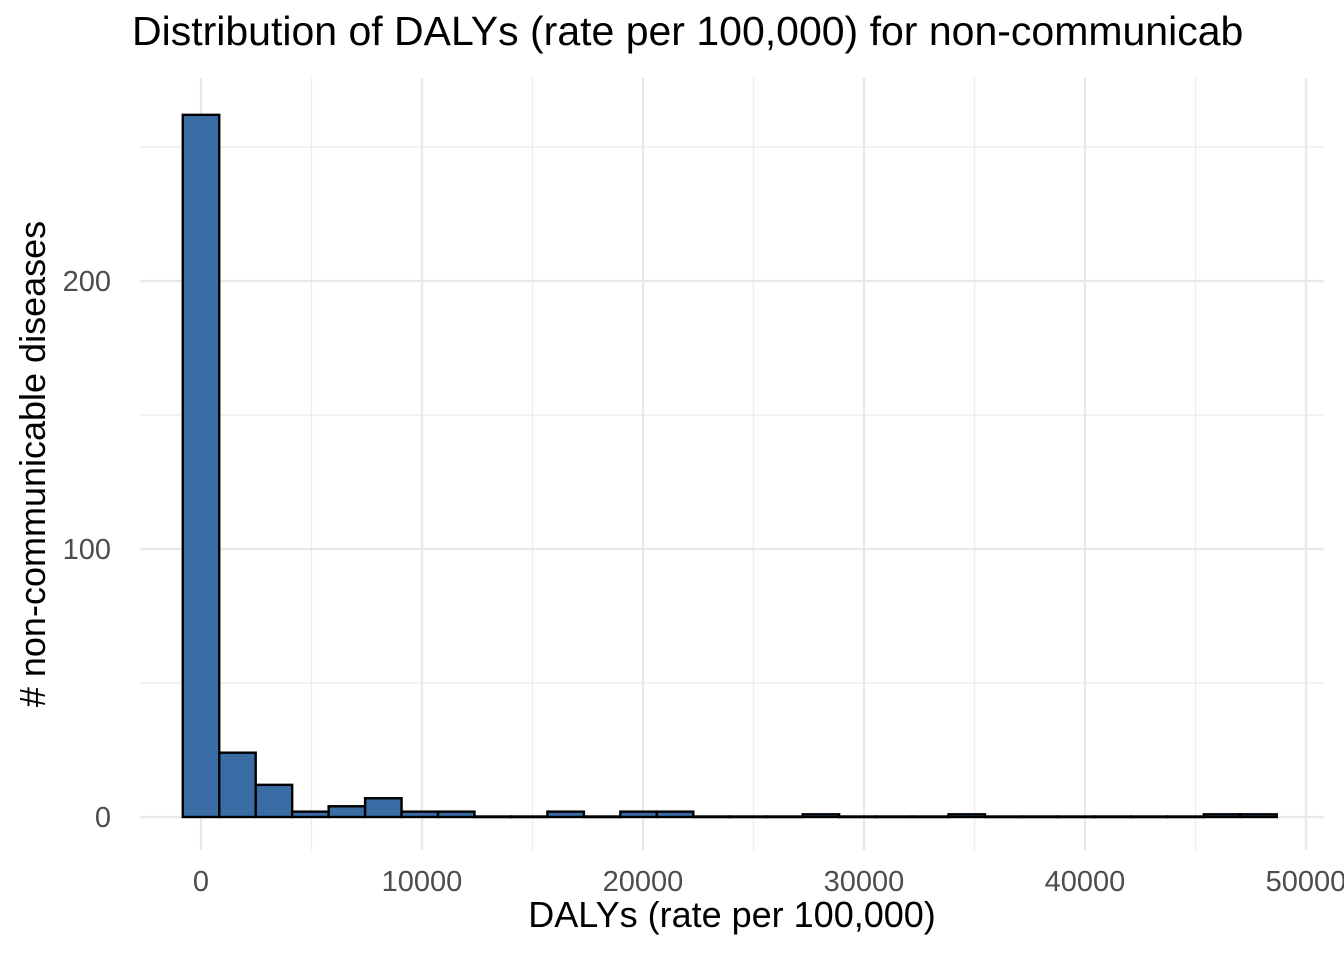 The image size is (1344, 960). What do you see at coordinates (201, 882) in the screenshot?
I see `x-tick-label: 0` at bounding box center [201, 882].